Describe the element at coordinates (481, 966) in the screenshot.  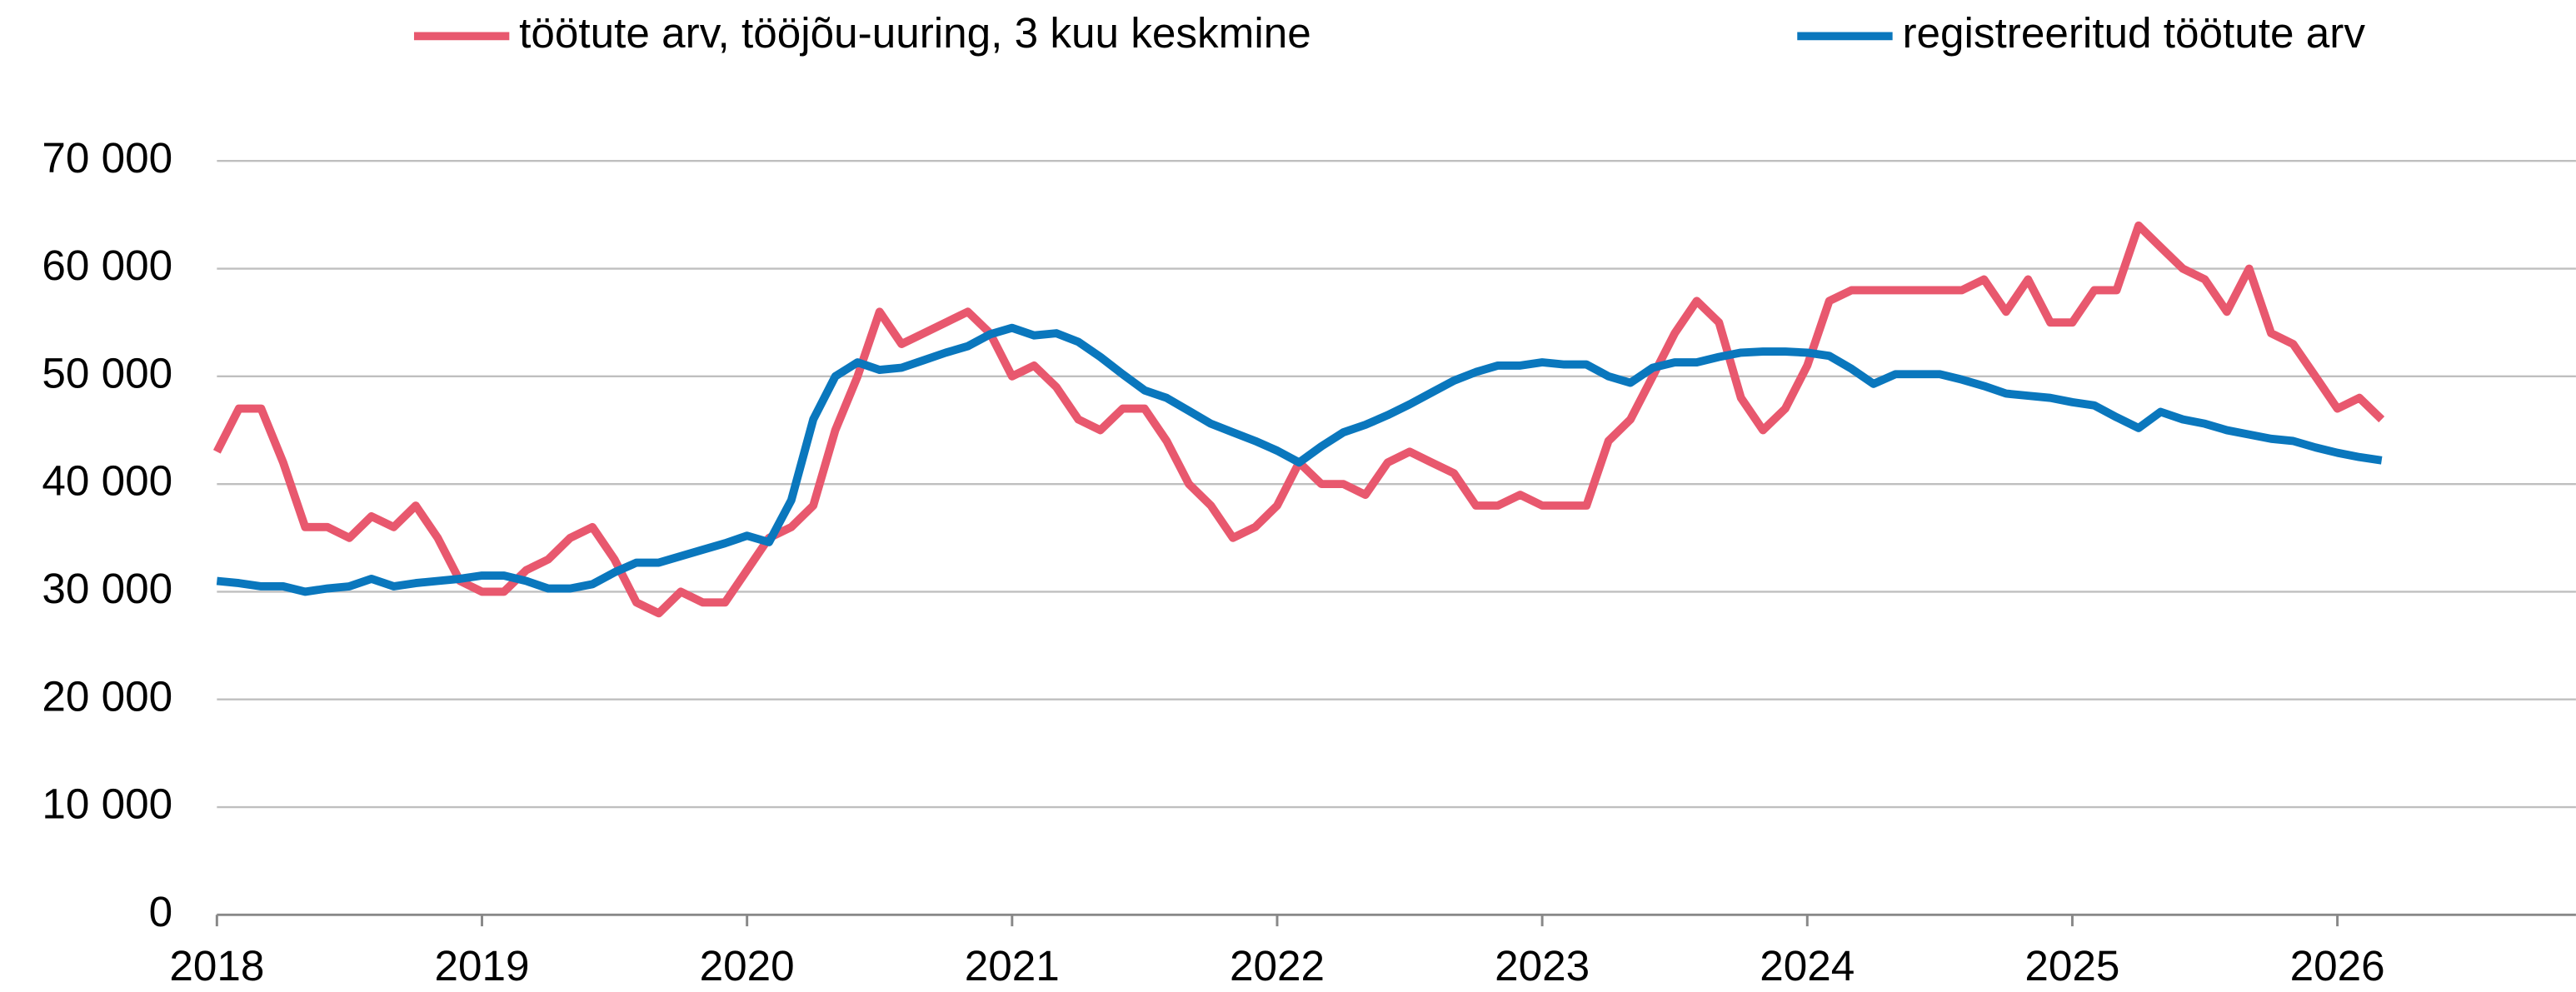
I see `x-tick-label: 2019` at that location.